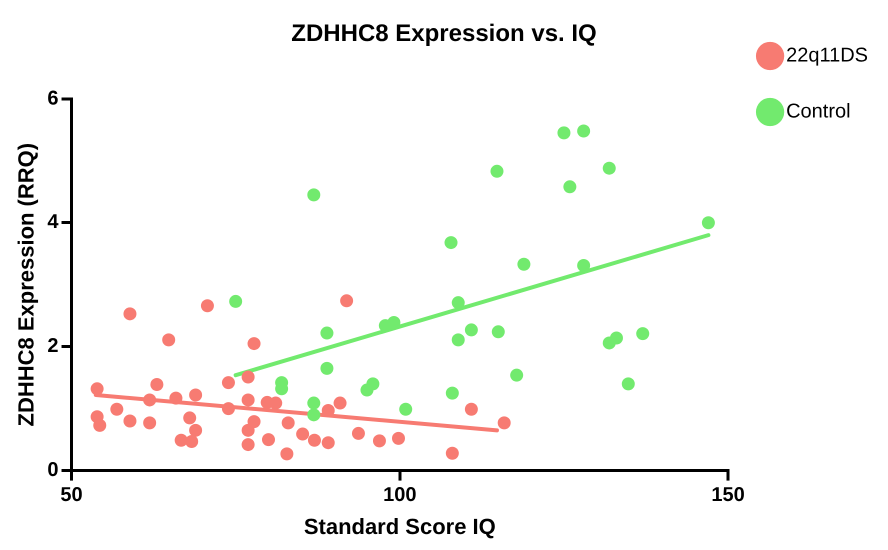  I want to click on x-tick-label: 50, so click(71, 495).